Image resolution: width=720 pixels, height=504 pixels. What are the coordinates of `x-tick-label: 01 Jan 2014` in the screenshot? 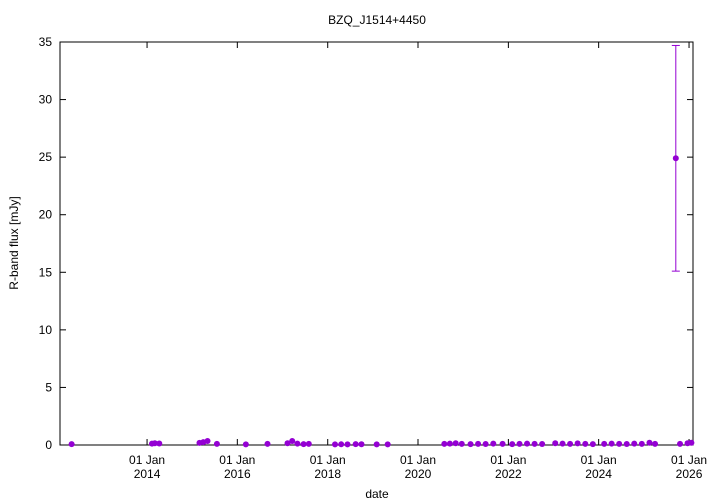 It's located at (147, 467).